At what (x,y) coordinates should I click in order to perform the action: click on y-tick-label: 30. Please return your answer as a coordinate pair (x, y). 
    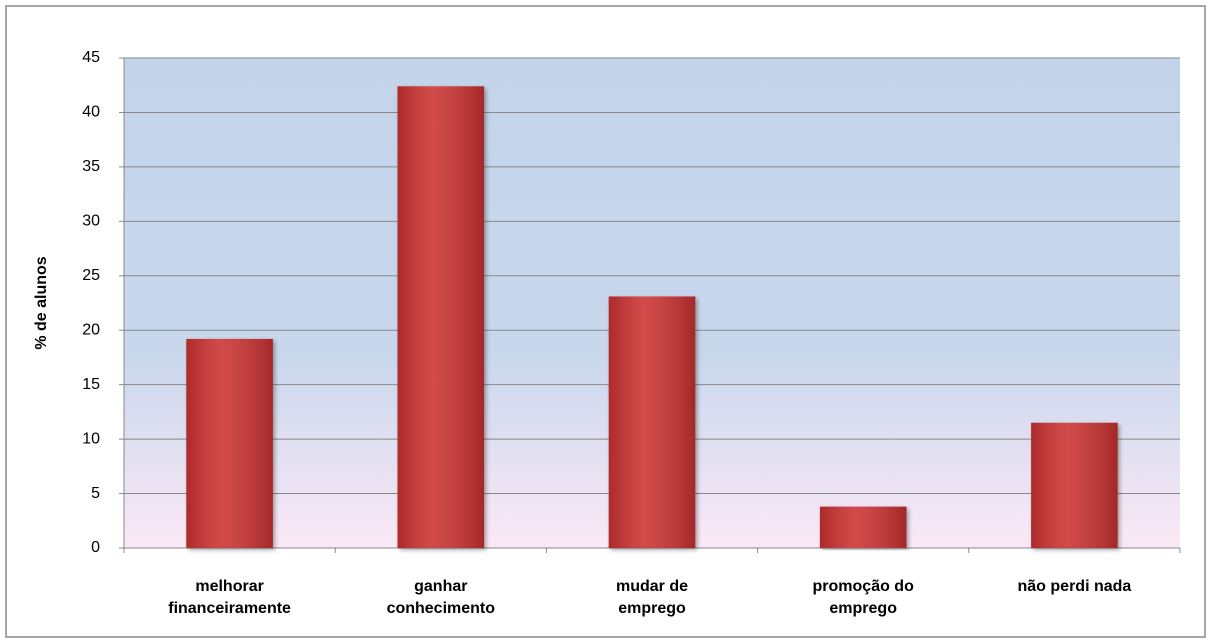
    Looking at the image, I should click on (91, 221).